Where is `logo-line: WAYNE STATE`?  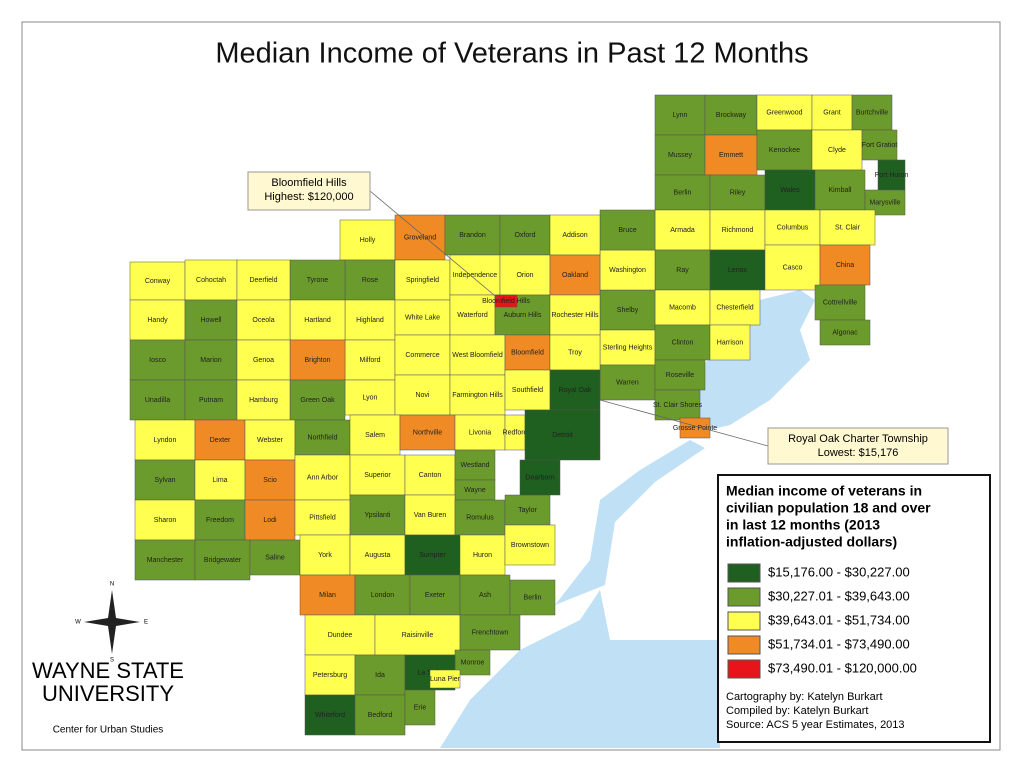
logo-line: WAYNE STATE is located at coordinates (108, 670).